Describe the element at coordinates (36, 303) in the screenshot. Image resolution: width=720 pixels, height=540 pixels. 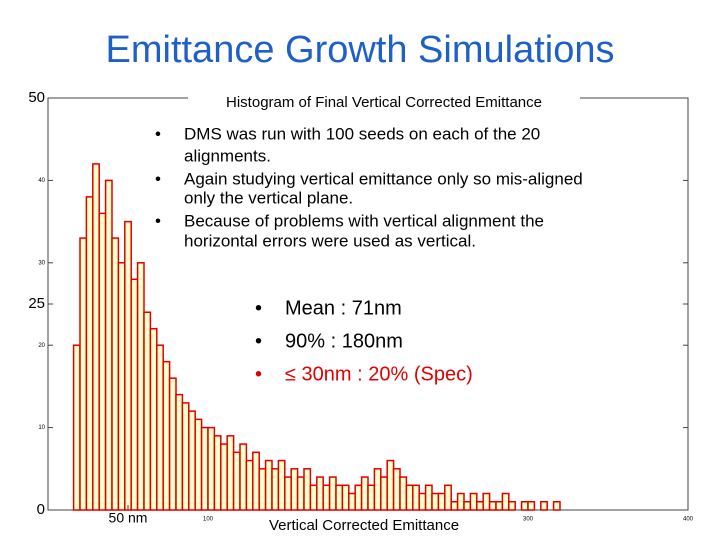
I see `y-tick-label: 25` at that location.